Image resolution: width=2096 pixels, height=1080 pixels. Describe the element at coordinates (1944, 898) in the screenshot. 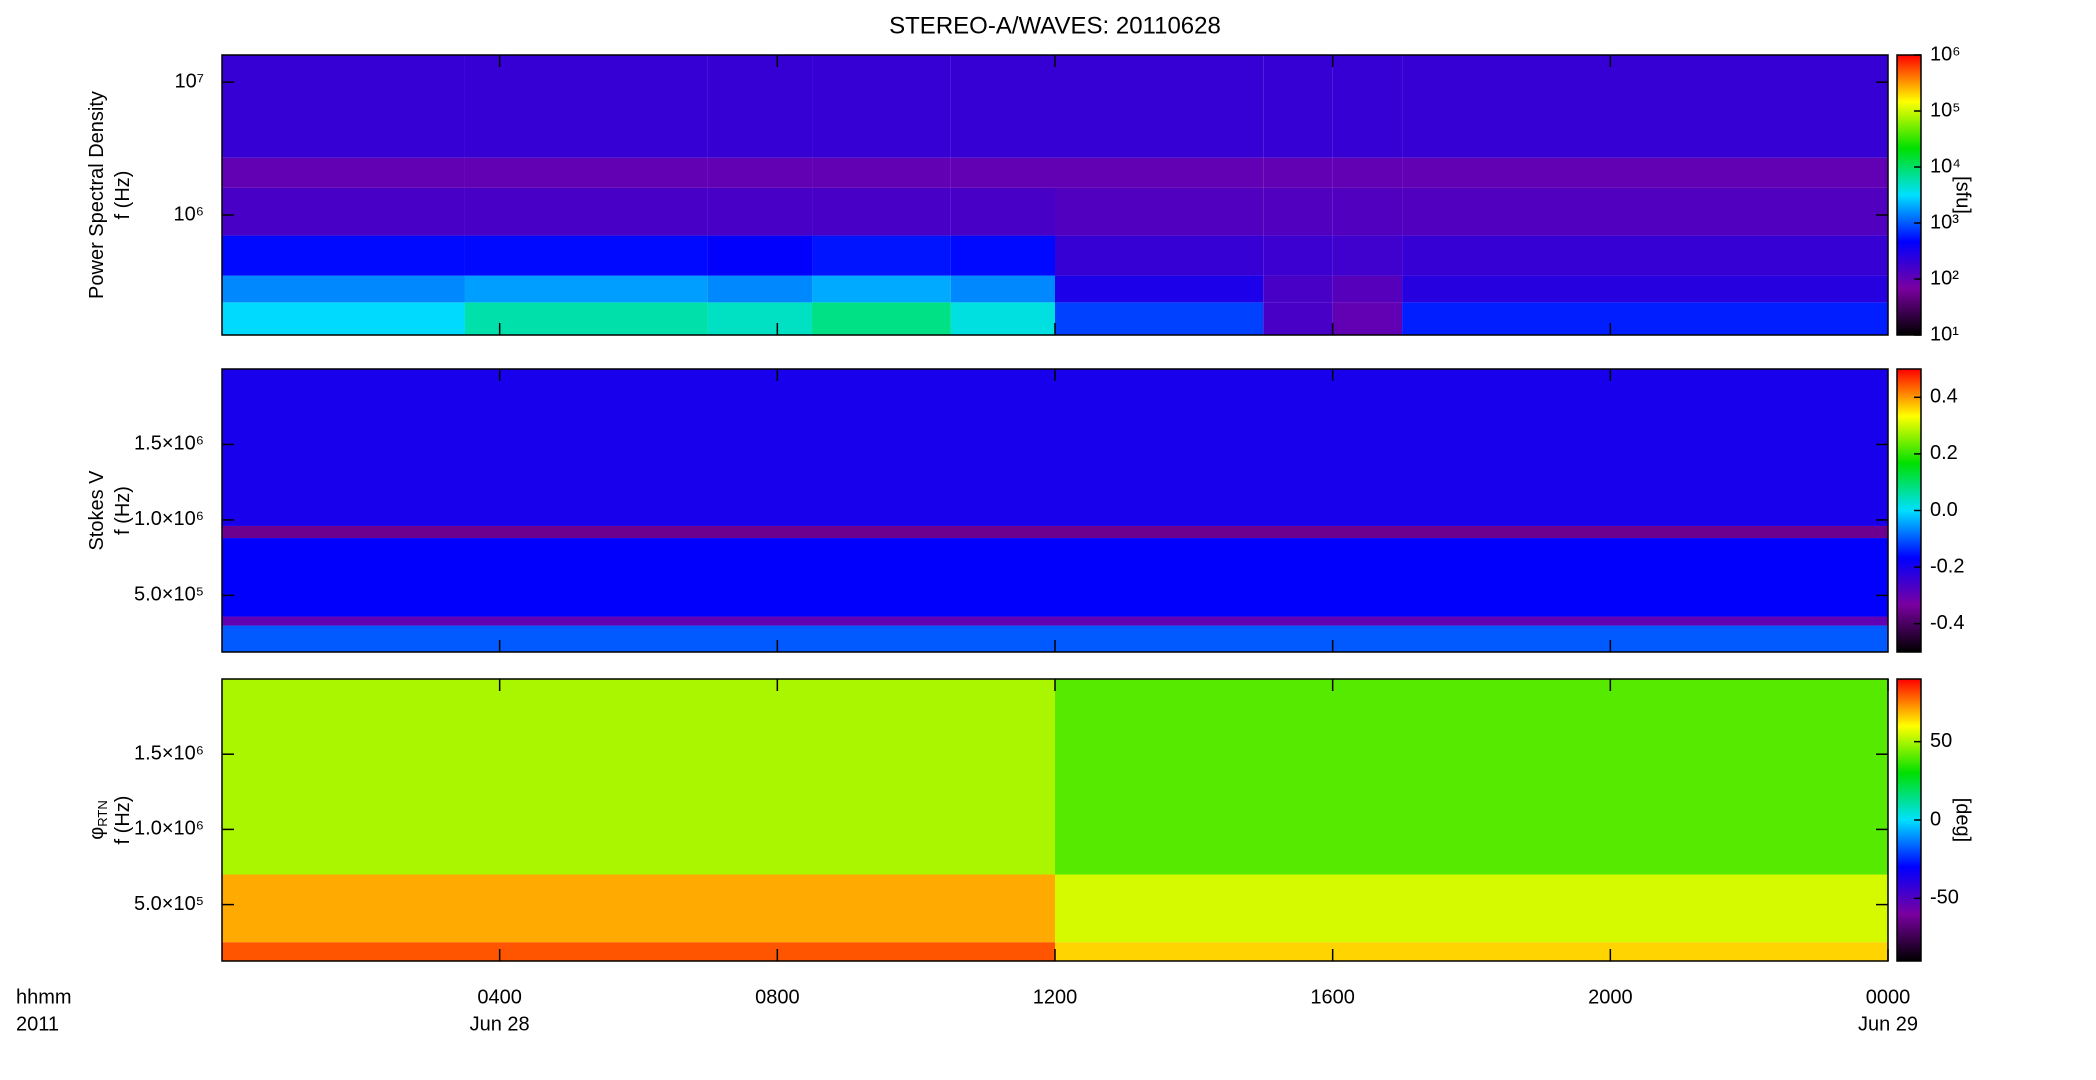

I see `colorbar-tick-label: -50` at that location.